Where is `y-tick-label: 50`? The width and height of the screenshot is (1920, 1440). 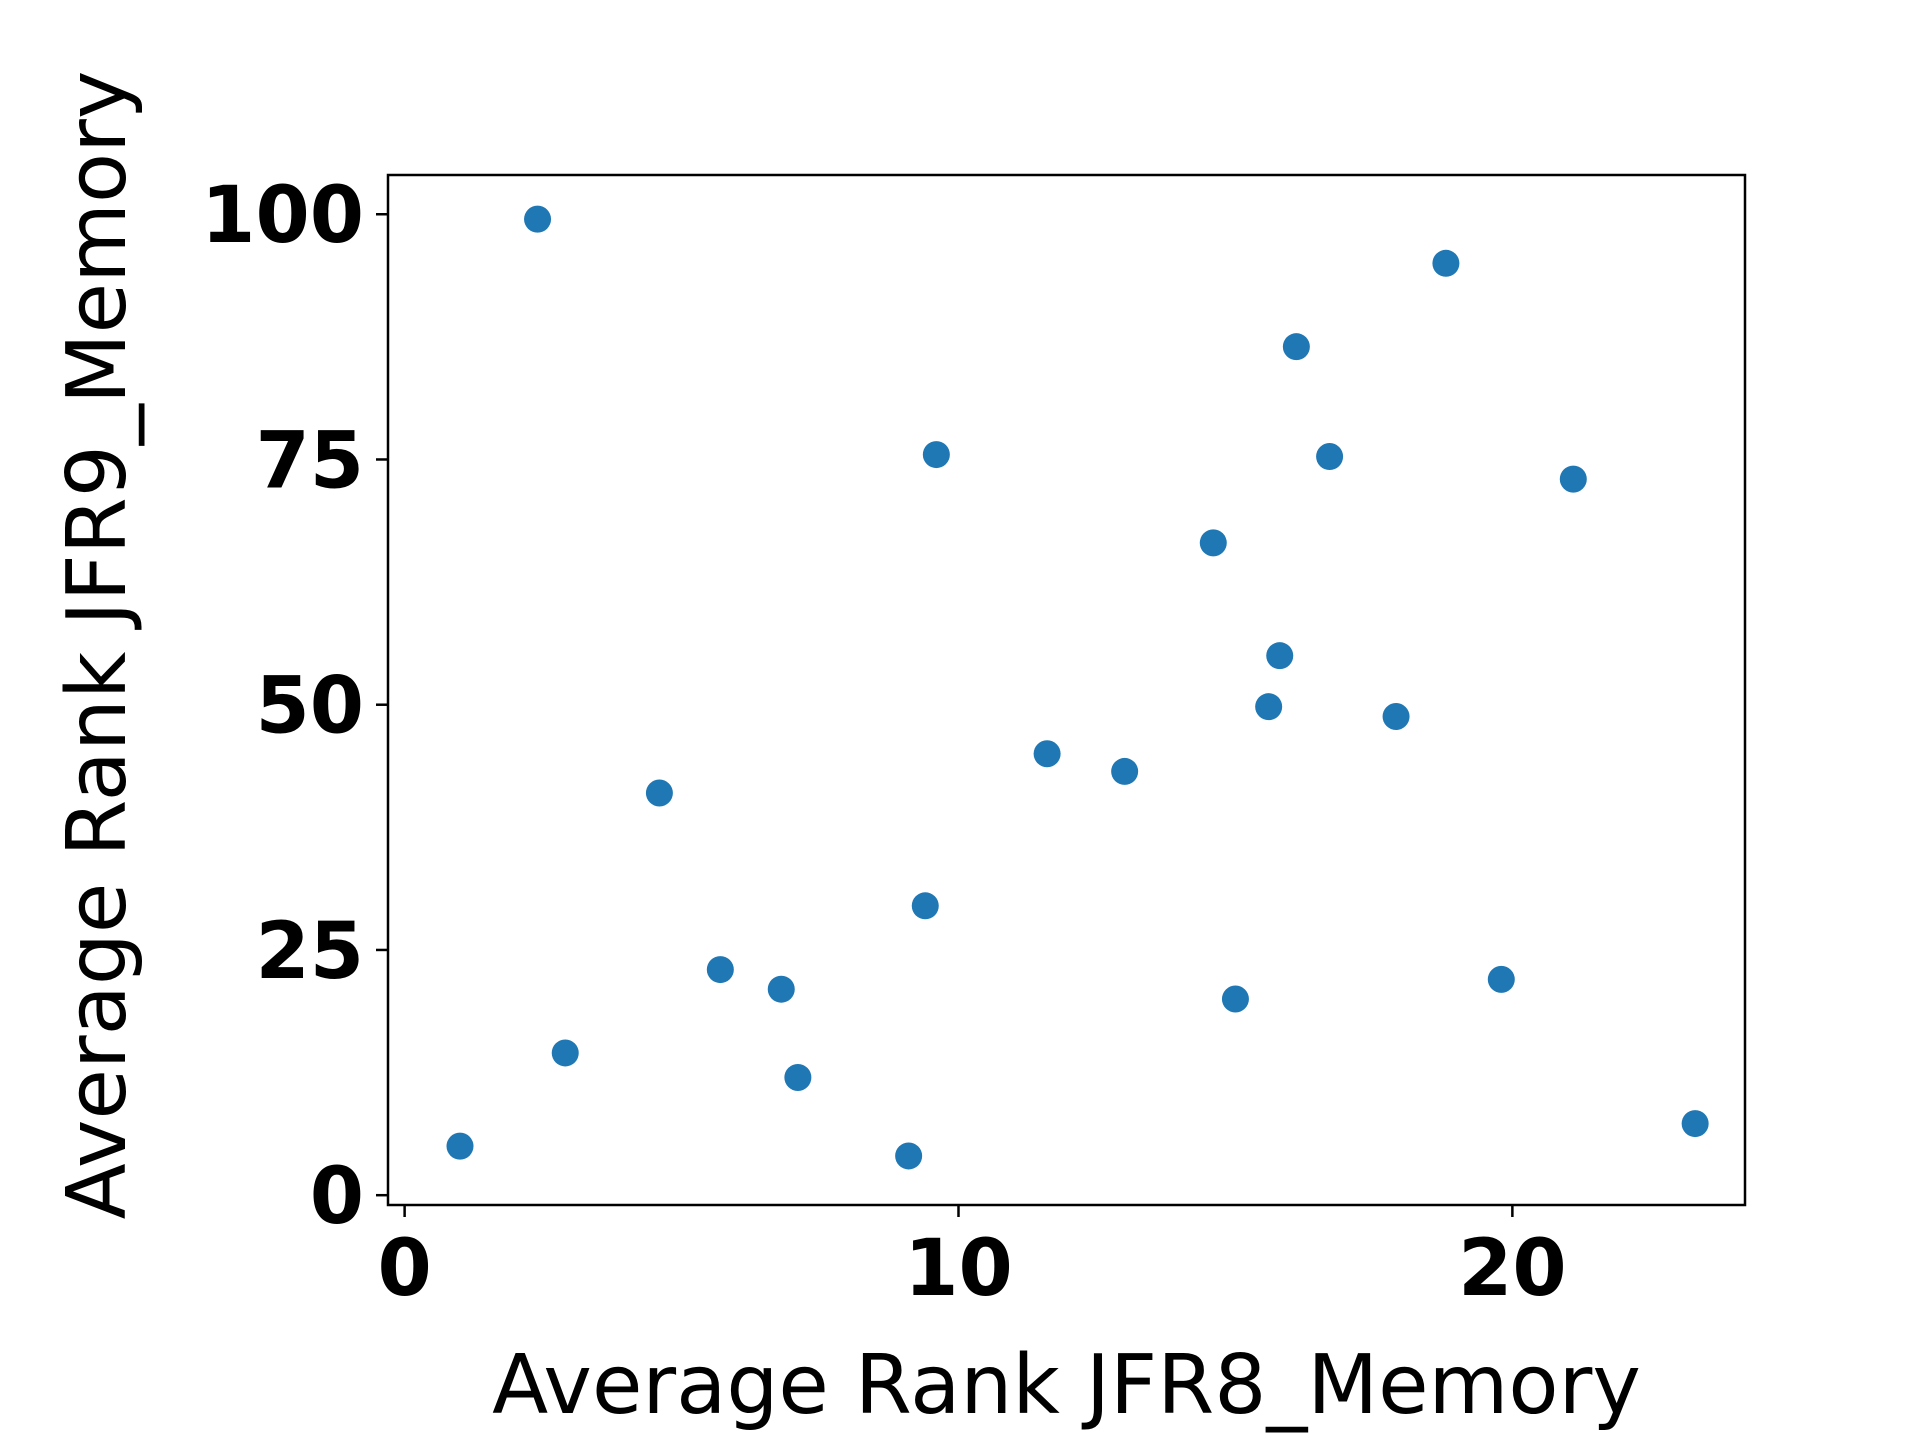 y-tick-label: 50 is located at coordinates (309, 707).